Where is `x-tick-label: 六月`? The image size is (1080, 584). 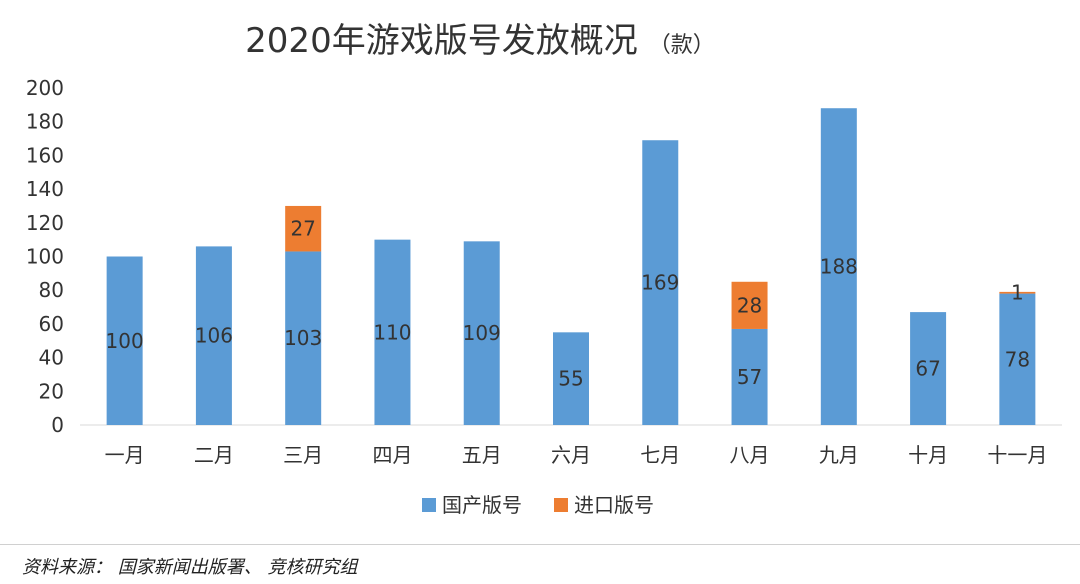 x-tick-label: 六月 is located at coordinates (571, 455).